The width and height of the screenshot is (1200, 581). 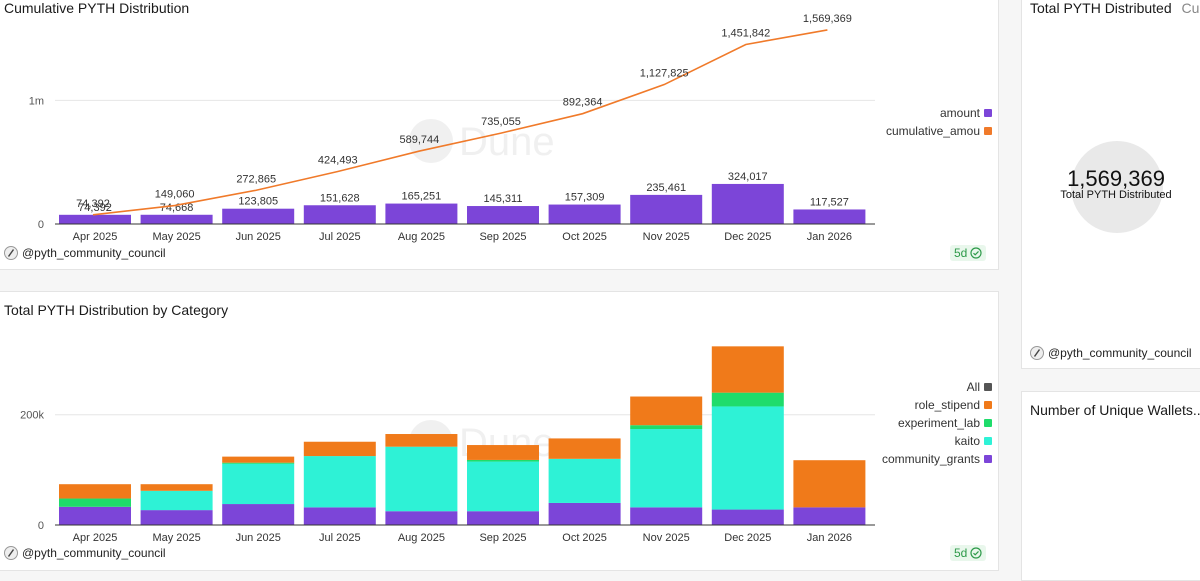 I want to click on watermark-text: Dune, so click(x=507, y=142).